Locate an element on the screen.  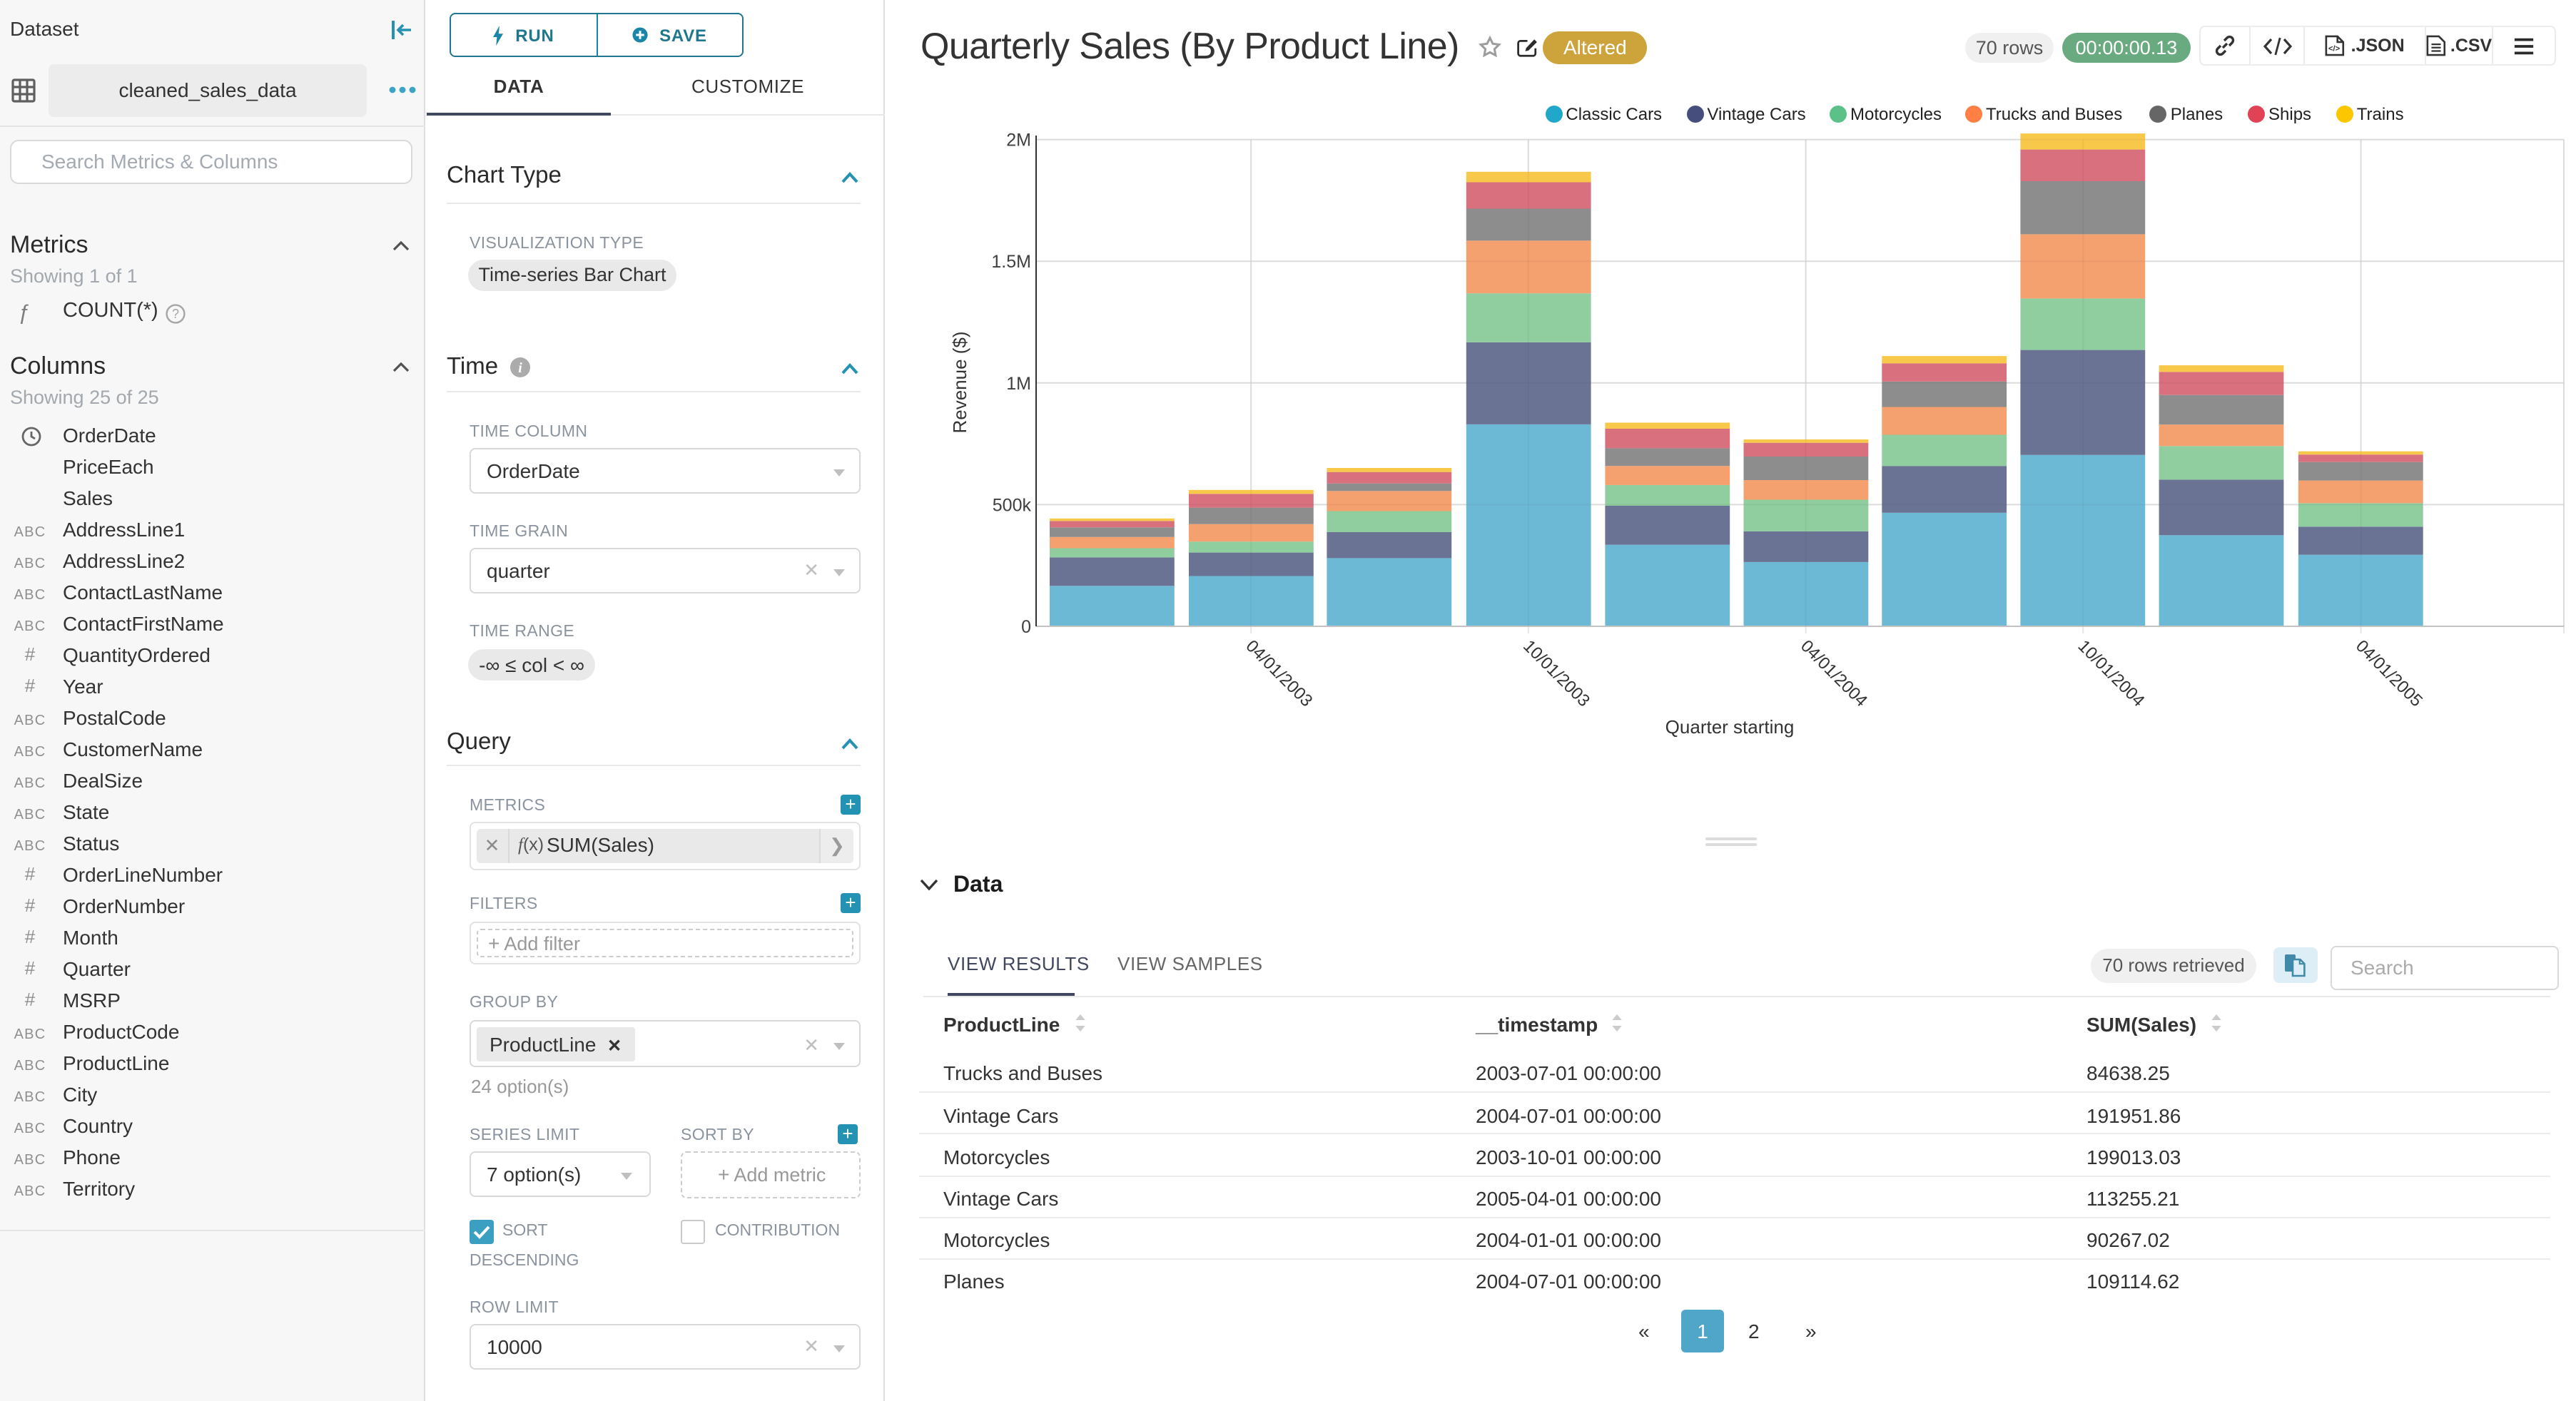
svg-text: 0 is located at coordinates (1026, 627).